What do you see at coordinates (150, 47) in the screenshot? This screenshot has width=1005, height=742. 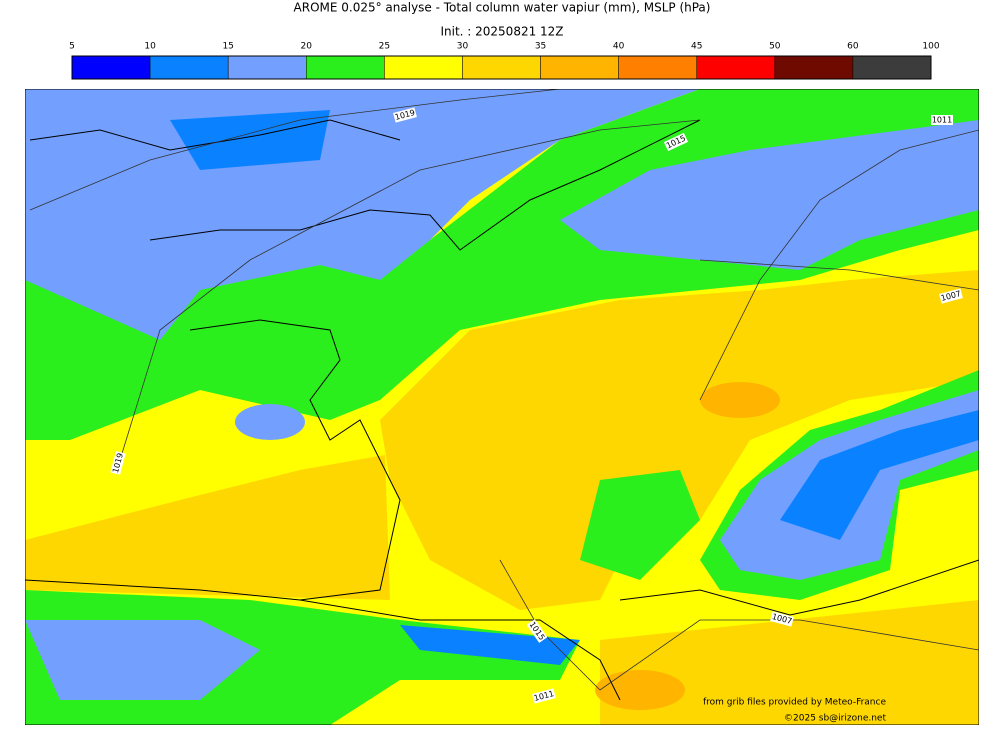 I see `colorbar-tick-label: 10` at bounding box center [150, 47].